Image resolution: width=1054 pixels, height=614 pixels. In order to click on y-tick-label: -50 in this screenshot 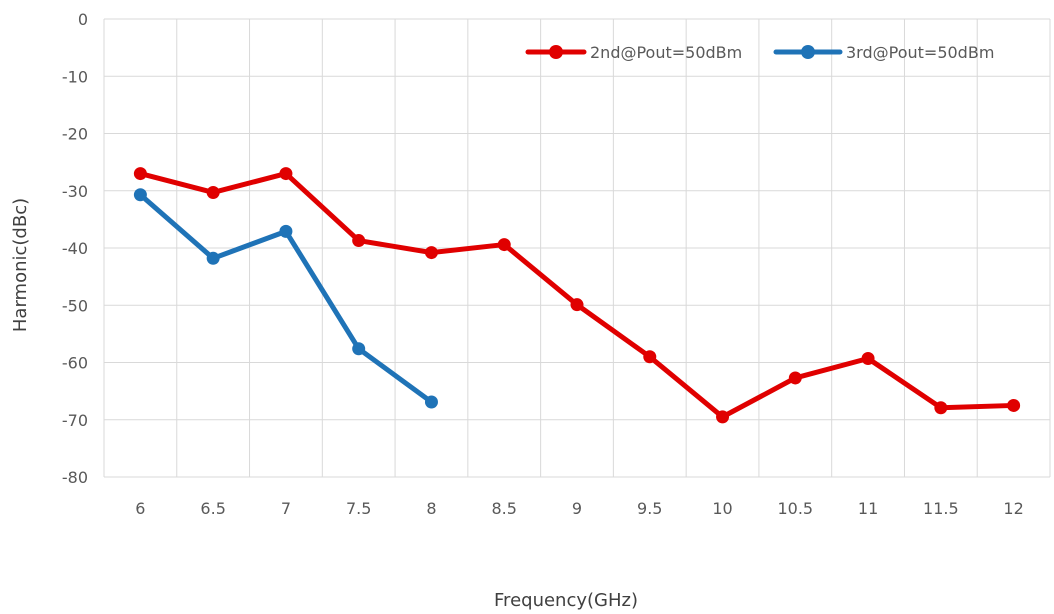, I will do `click(75, 305)`.